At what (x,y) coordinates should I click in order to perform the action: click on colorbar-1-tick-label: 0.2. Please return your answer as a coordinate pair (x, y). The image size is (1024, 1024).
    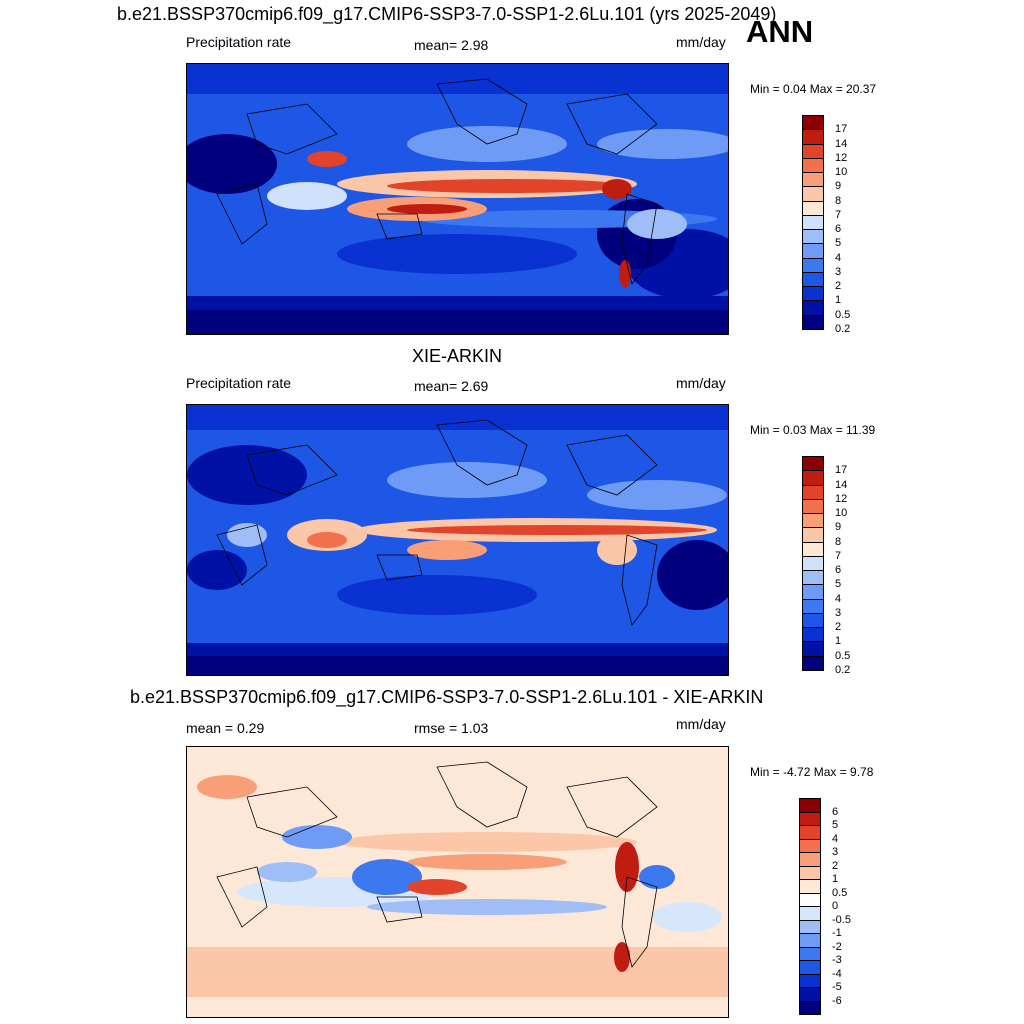
    Looking at the image, I should click on (843, 329).